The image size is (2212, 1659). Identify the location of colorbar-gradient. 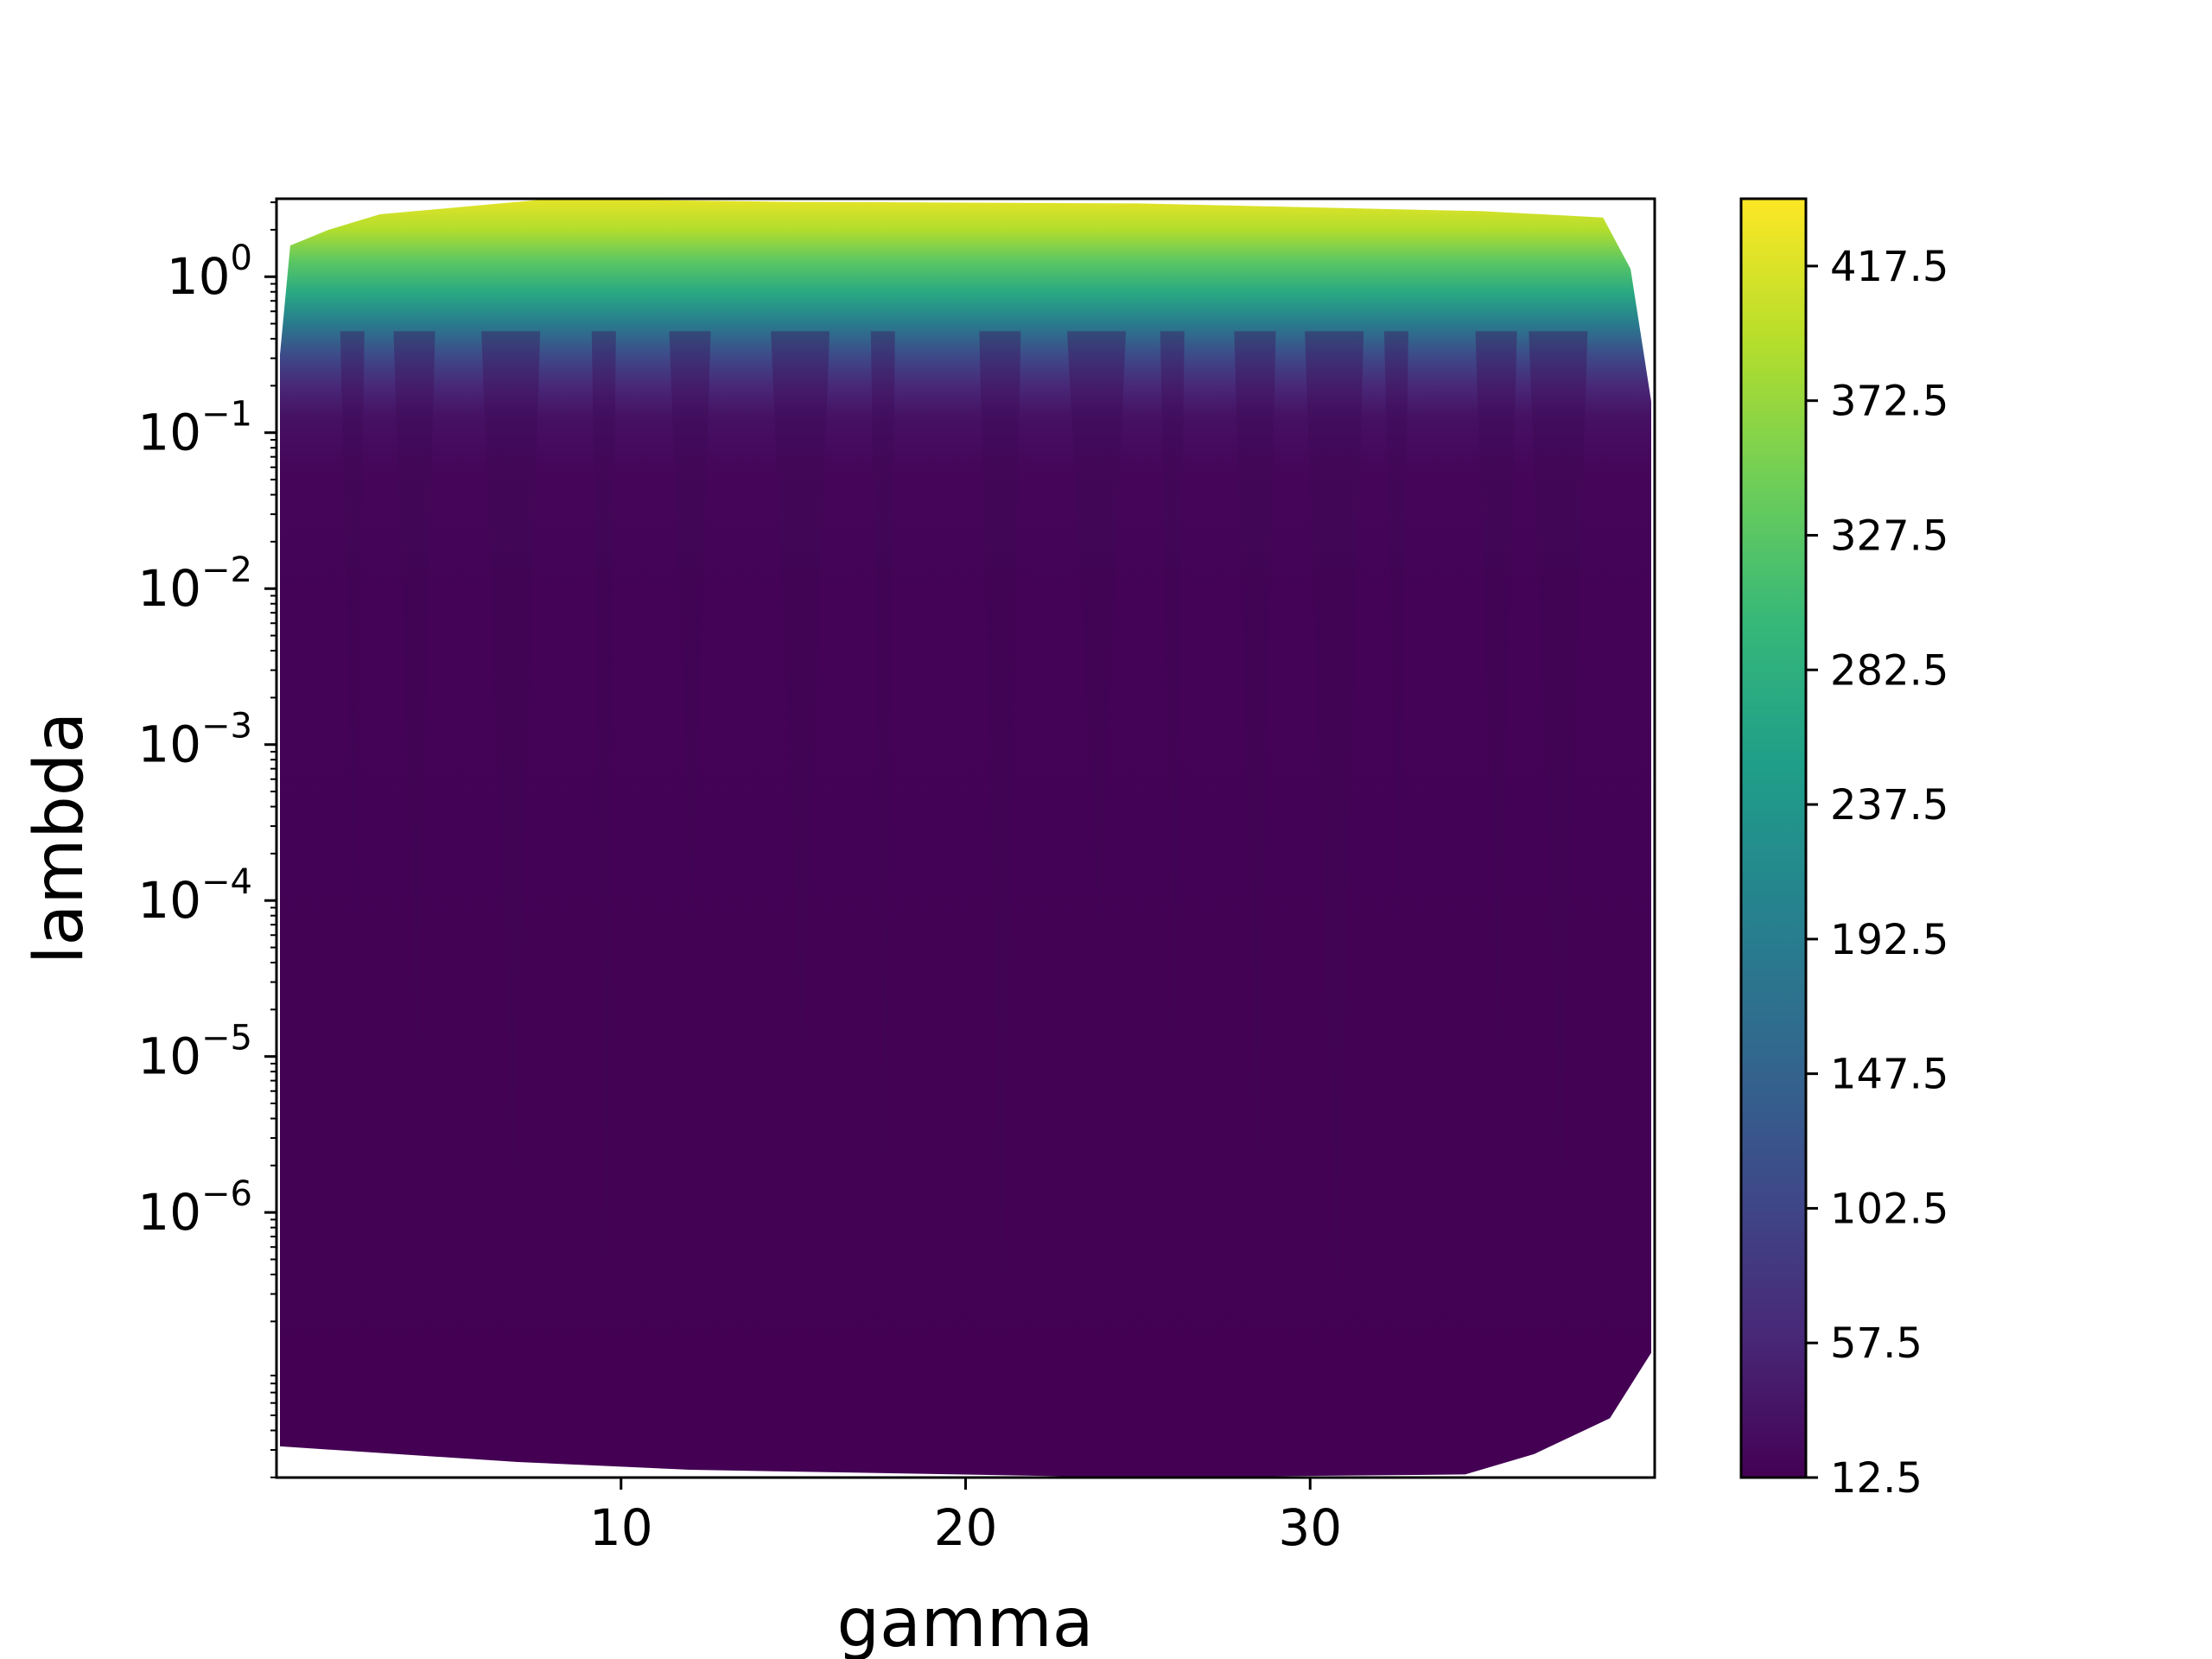
(1773, 838).